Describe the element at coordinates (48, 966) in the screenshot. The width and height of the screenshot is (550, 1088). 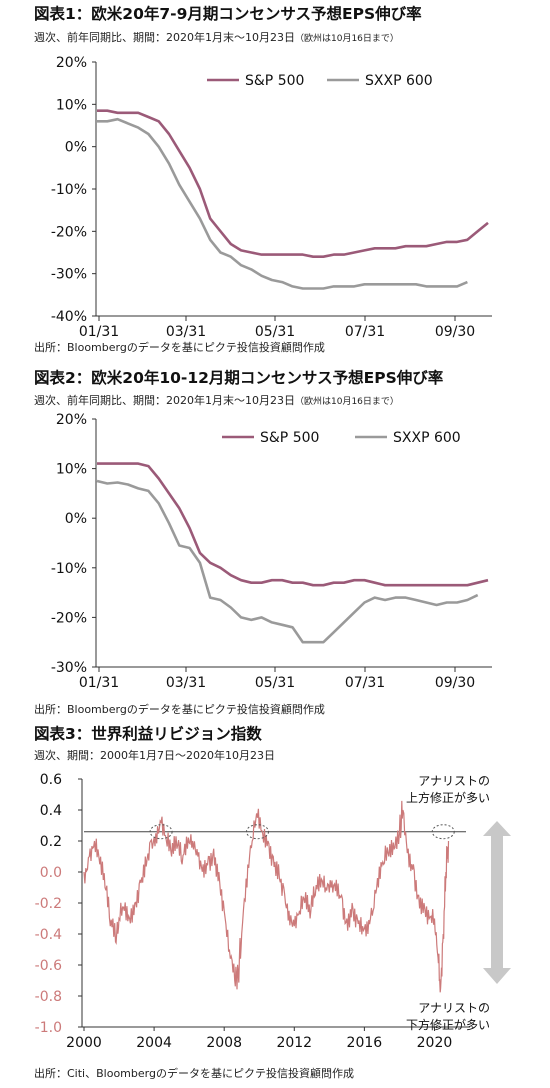
I see `y-tick-label: -0.6` at that location.